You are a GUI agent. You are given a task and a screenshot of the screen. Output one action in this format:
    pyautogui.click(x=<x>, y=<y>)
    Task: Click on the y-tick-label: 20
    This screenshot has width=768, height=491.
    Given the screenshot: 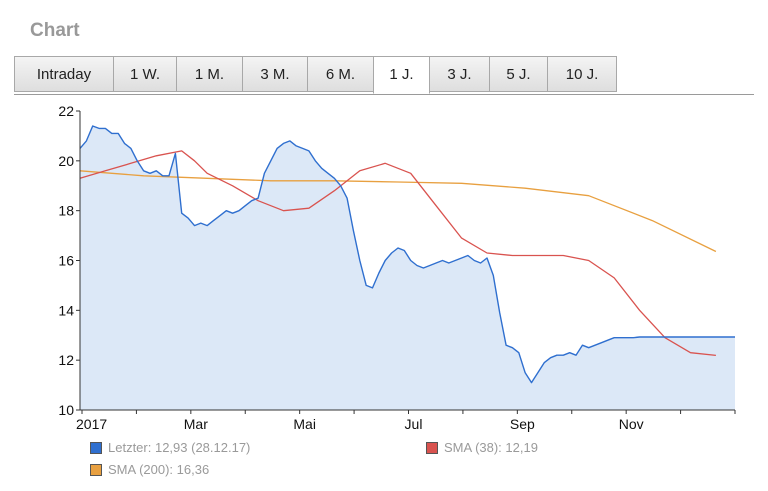 What is the action you would take?
    pyautogui.click(x=66, y=161)
    